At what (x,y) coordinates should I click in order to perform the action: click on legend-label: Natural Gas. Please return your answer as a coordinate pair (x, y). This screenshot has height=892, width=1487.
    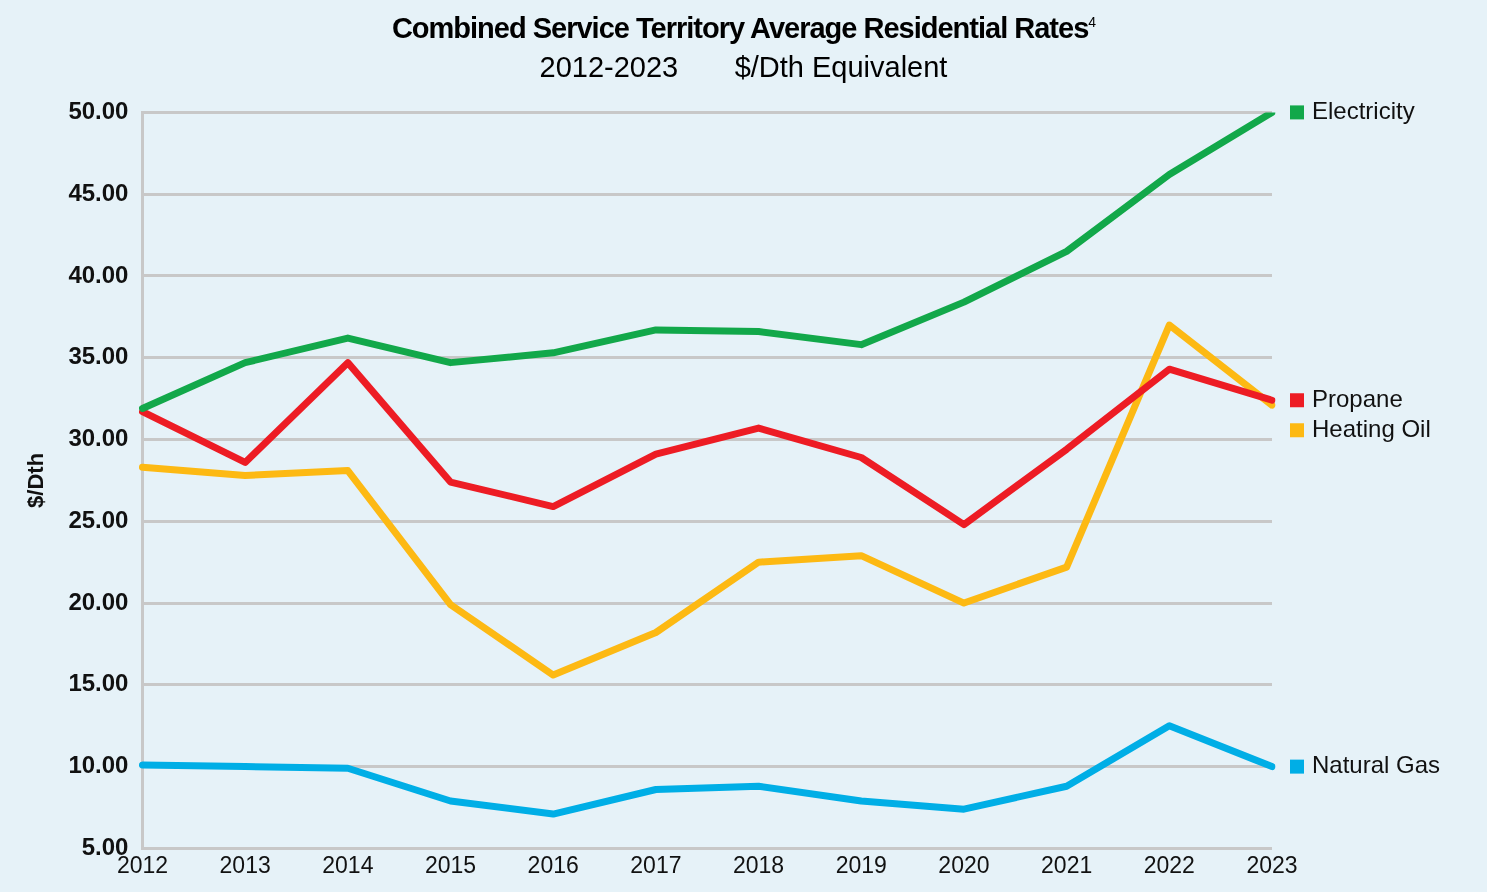
    Looking at the image, I should click on (1376, 765).